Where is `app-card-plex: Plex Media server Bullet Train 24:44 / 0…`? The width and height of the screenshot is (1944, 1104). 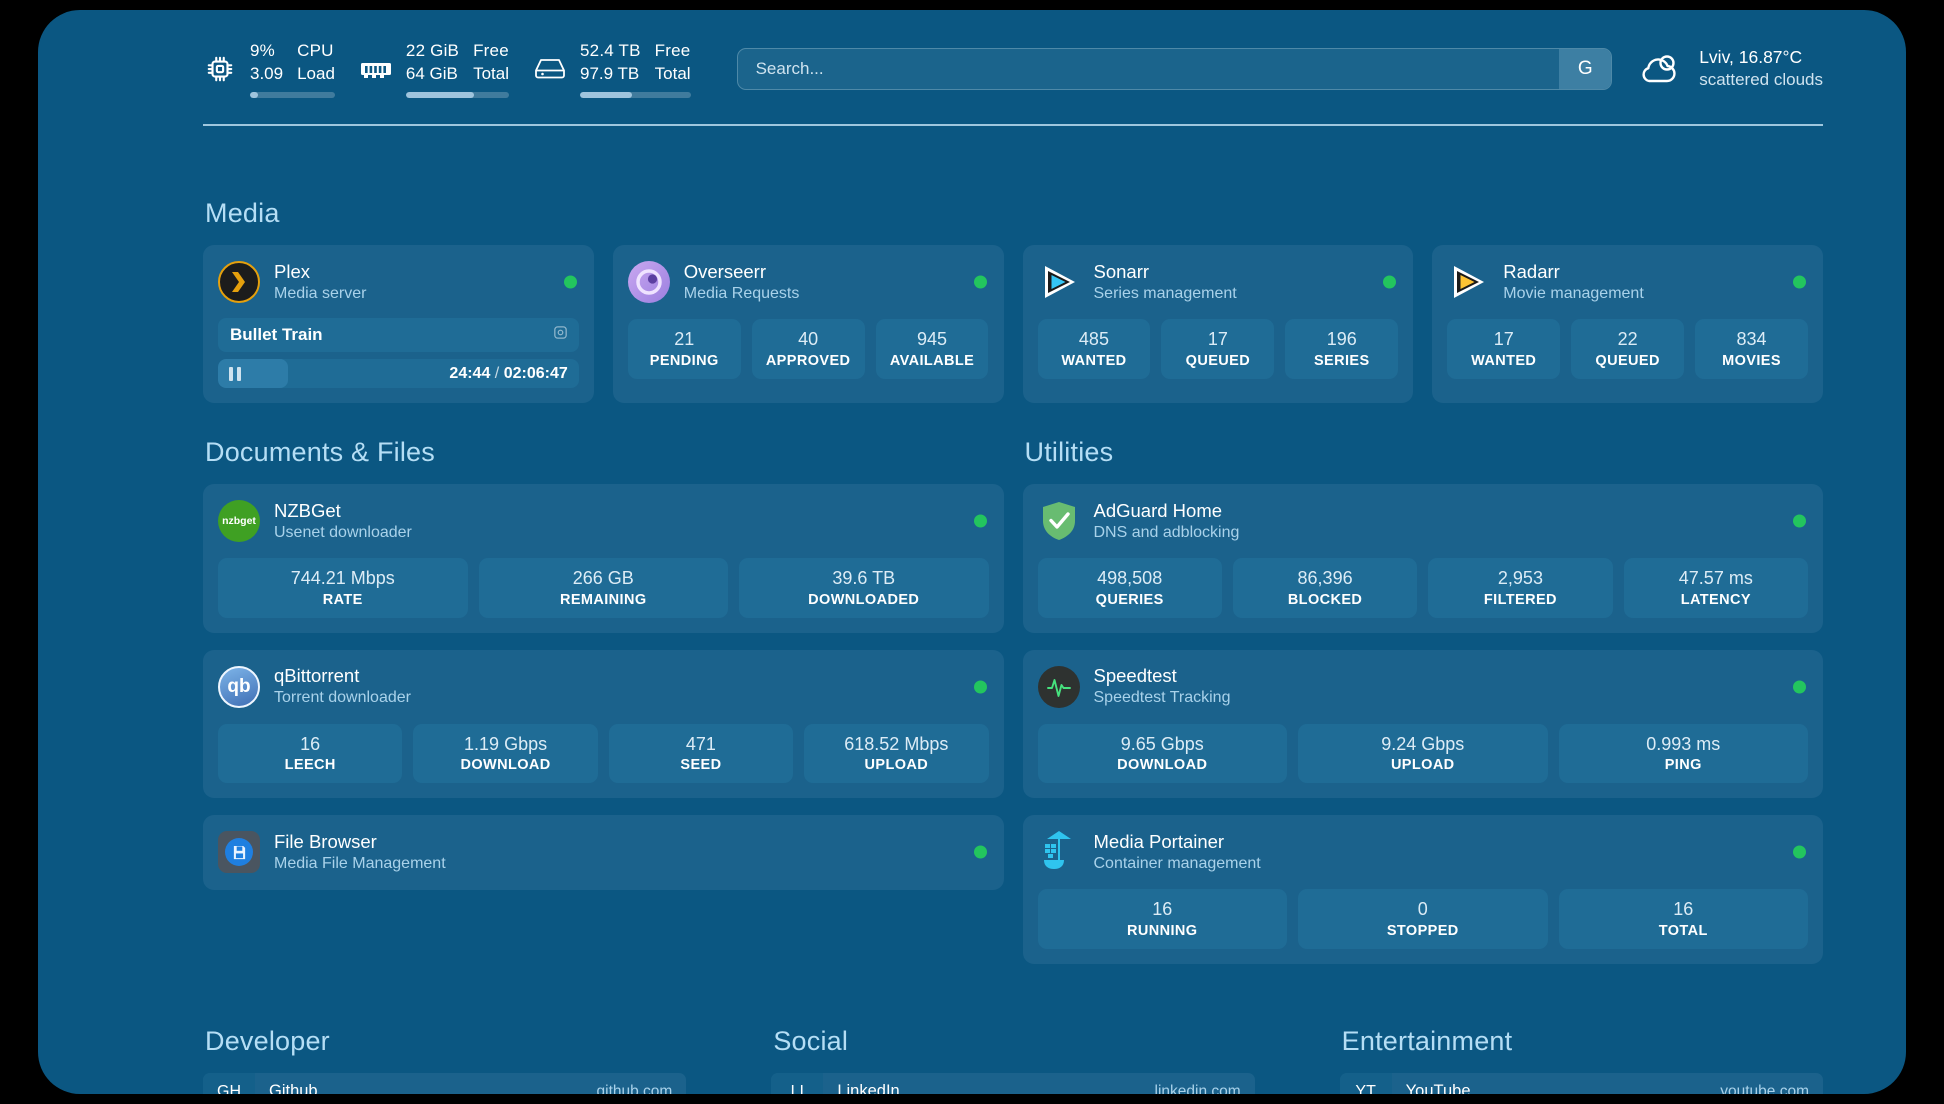 app-card-plex: Plex Media server Bullet Train 24:44 / 0… is located at coordinates (398, 324).